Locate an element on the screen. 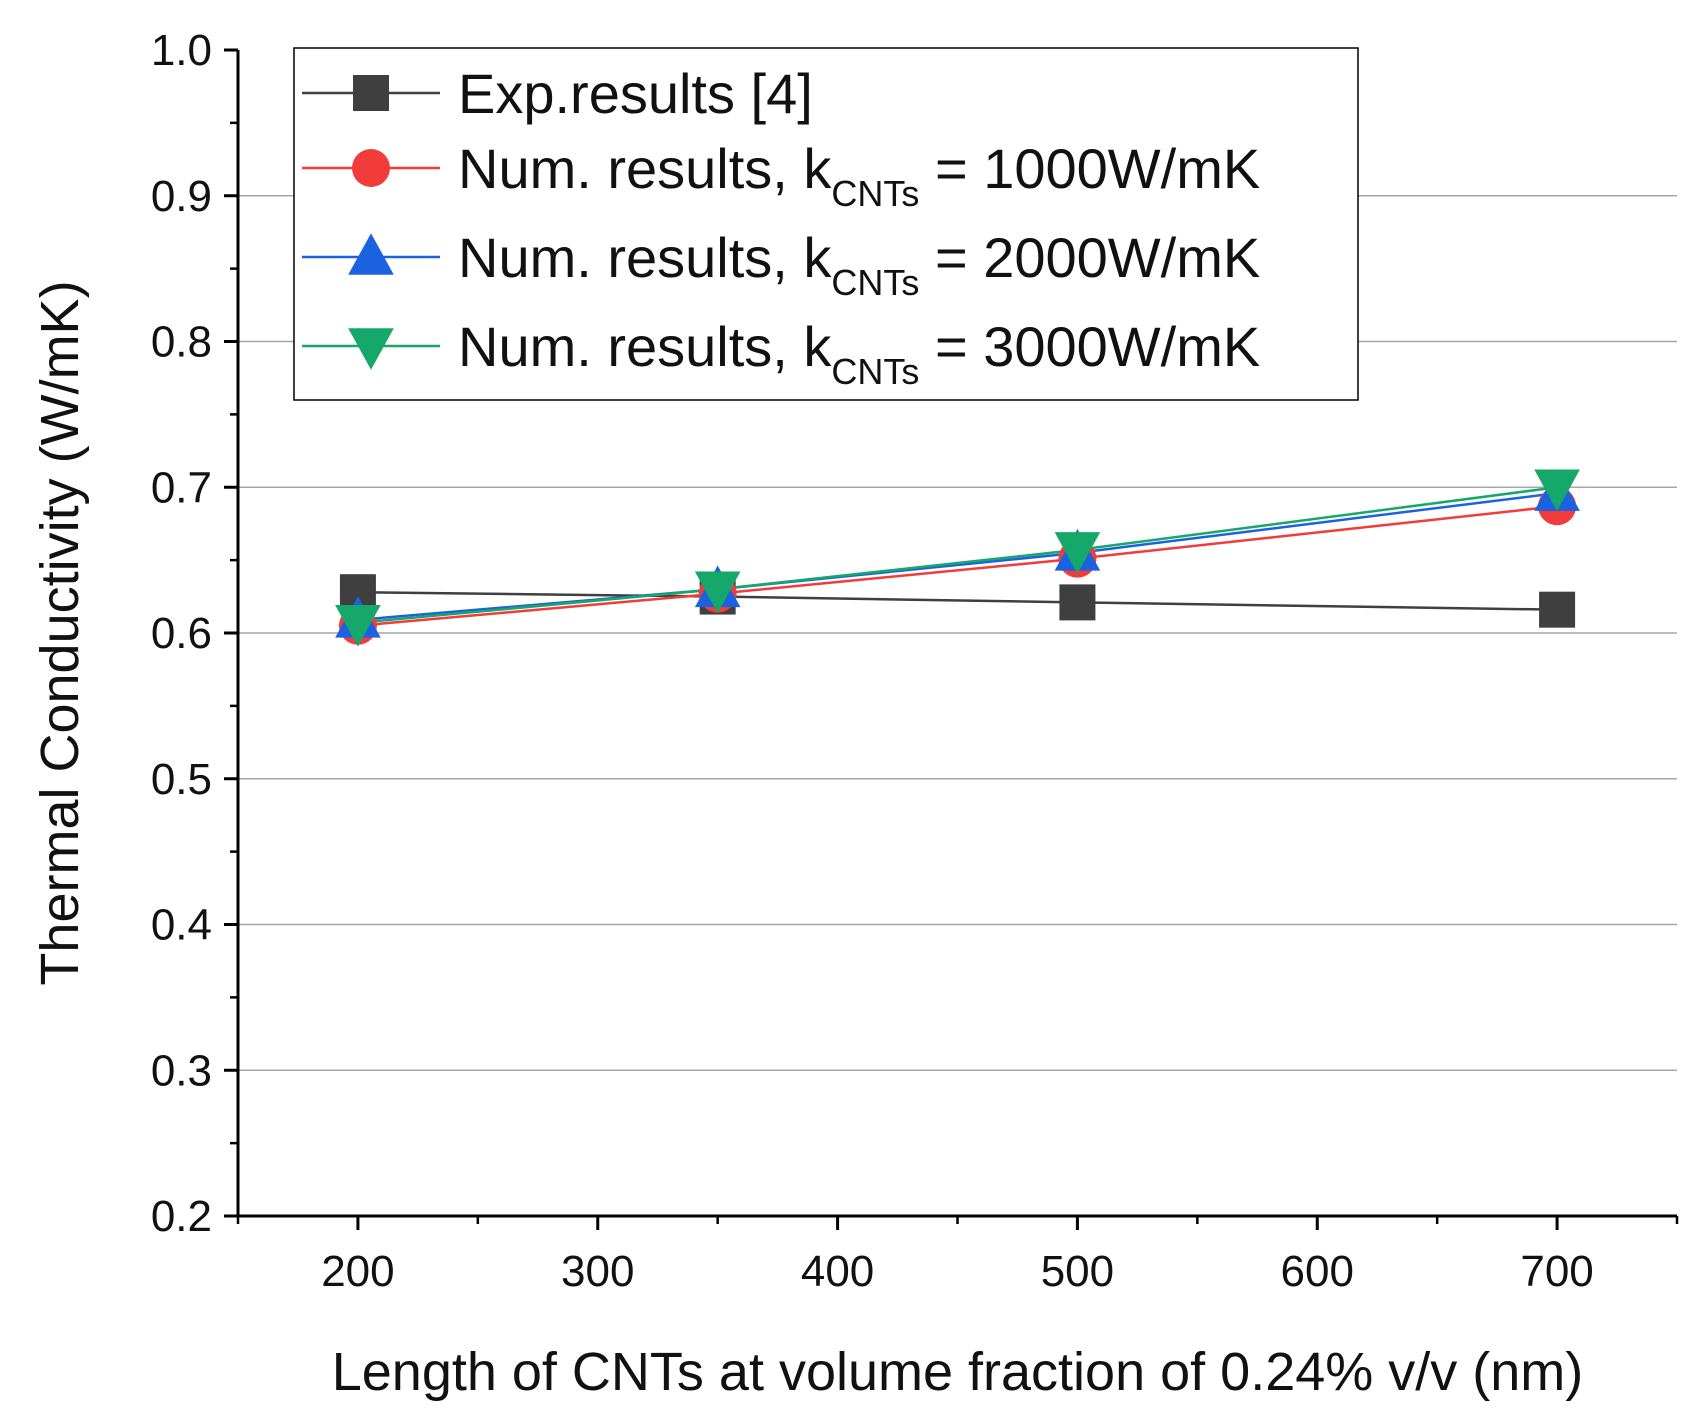  x-tick-label: 300 is located at coordinates (597, 1271).